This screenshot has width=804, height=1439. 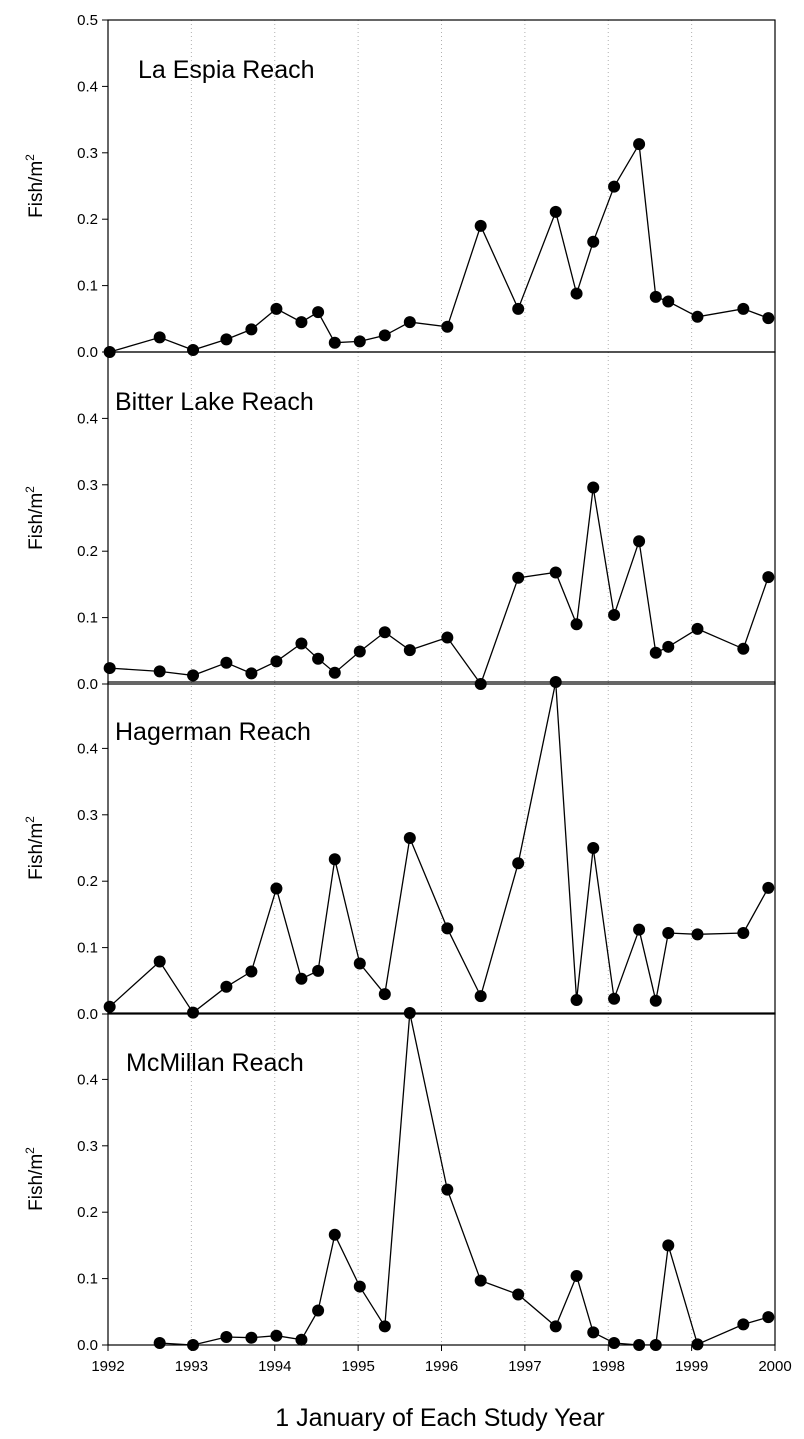 What do you see at coordinates (87, 881) in the screenshot?
I see `y-tick-label-hagerman-reach-0.2: 0.2` at bounding box center [87, 881].